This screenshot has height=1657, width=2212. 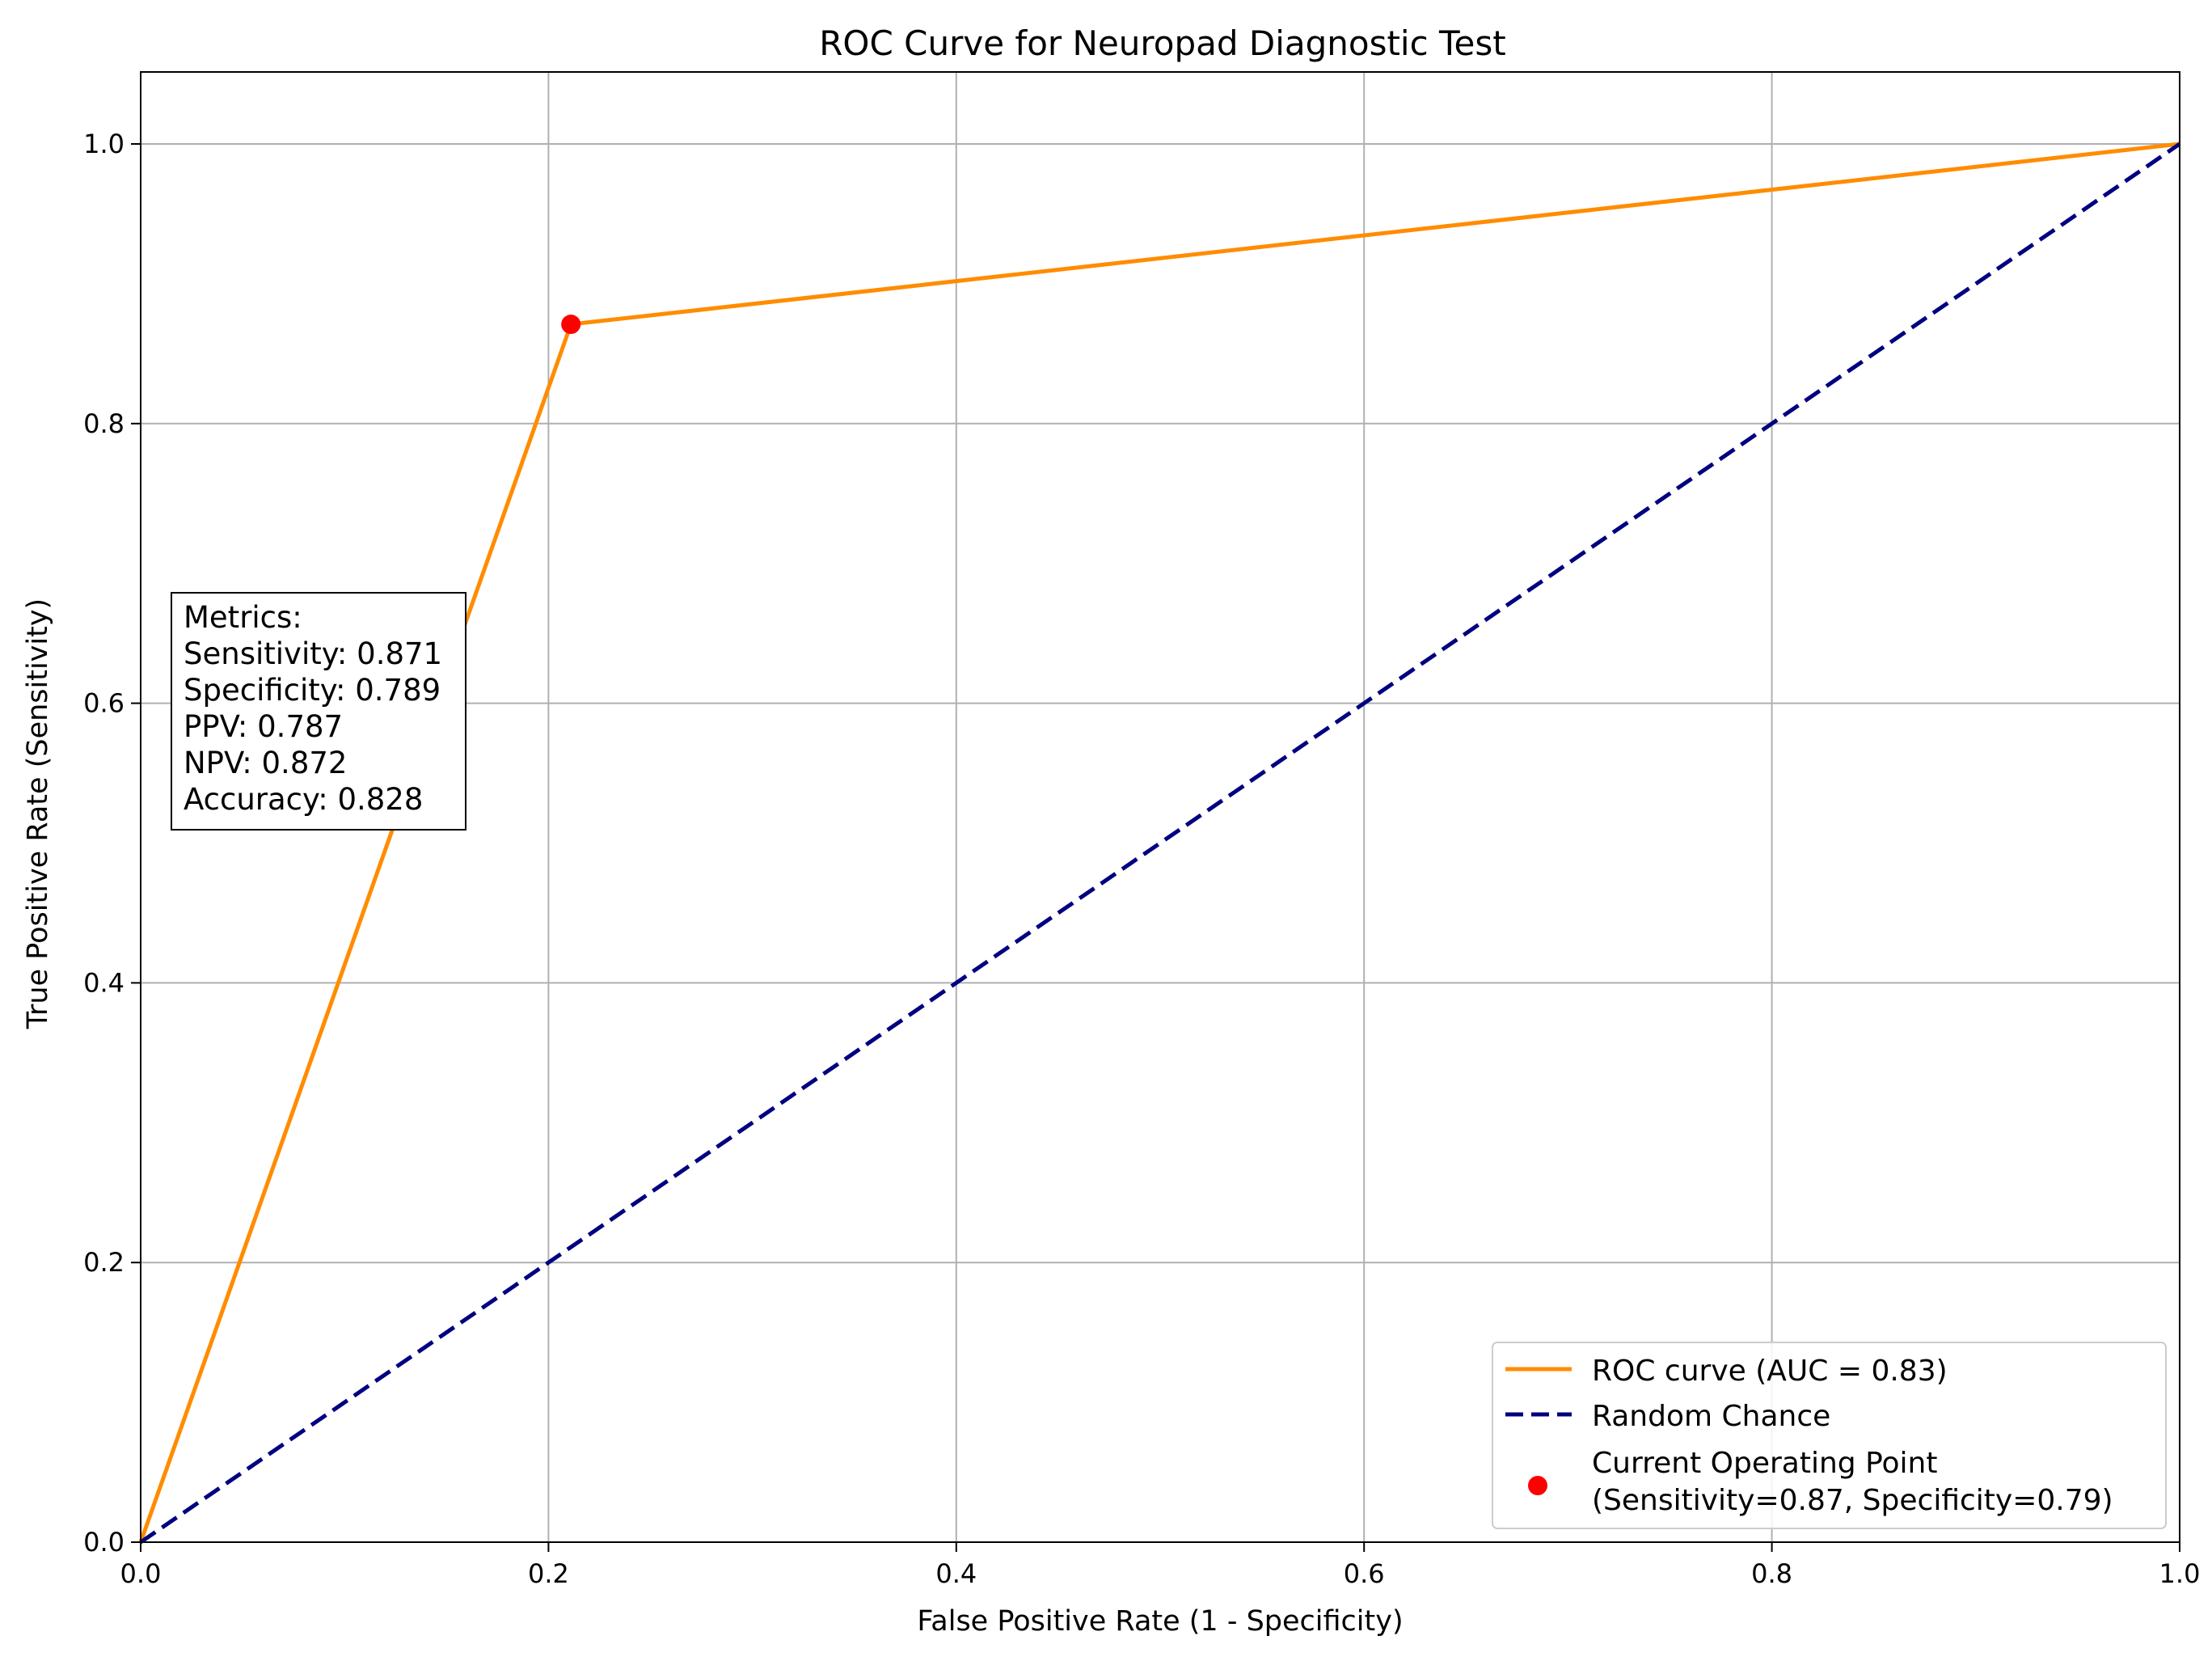 I want to click on chart-title: ROC Curve for Neuropad Diagnostic Test, so click(x=1163, y=43).